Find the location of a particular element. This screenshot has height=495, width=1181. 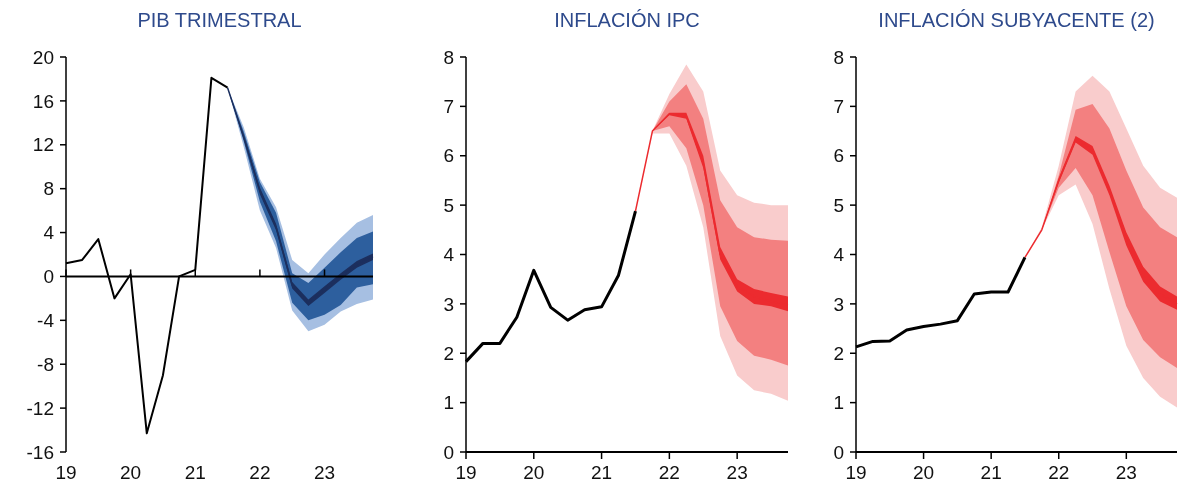

y-tick-label: -12 is located at coordinates (40, 408).